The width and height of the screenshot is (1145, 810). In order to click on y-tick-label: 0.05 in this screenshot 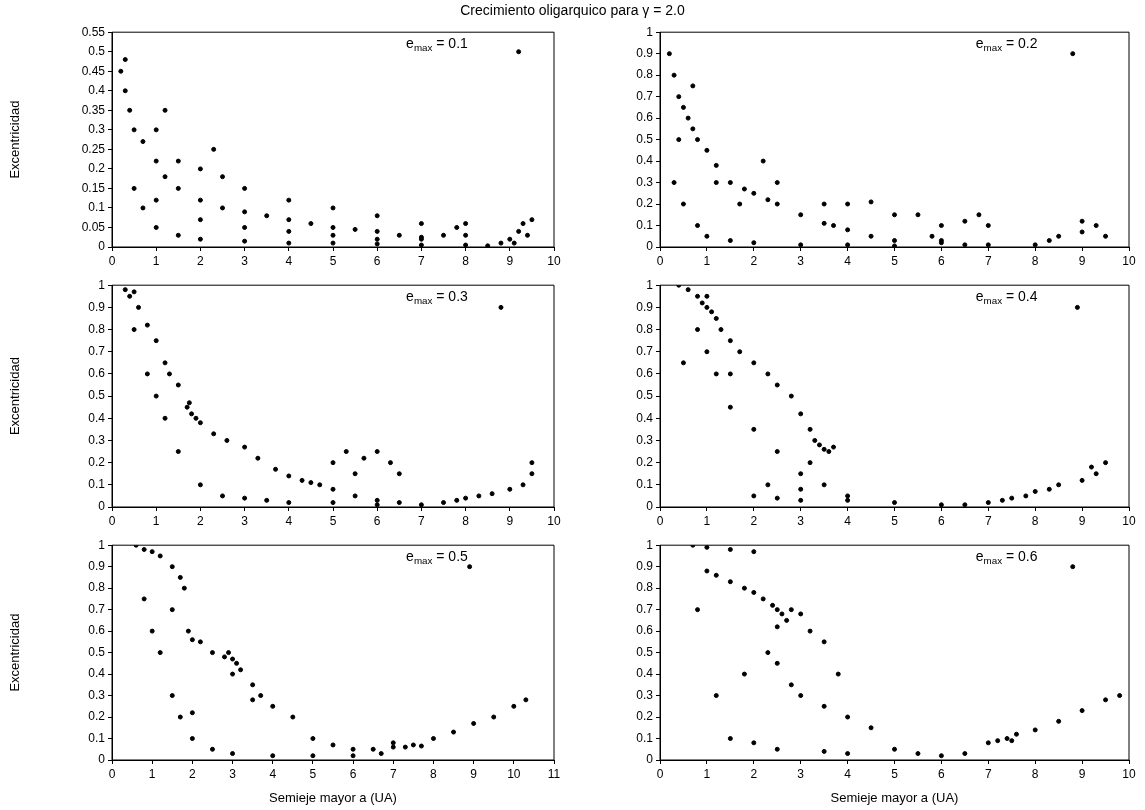, I will do `click(93, 226)`.